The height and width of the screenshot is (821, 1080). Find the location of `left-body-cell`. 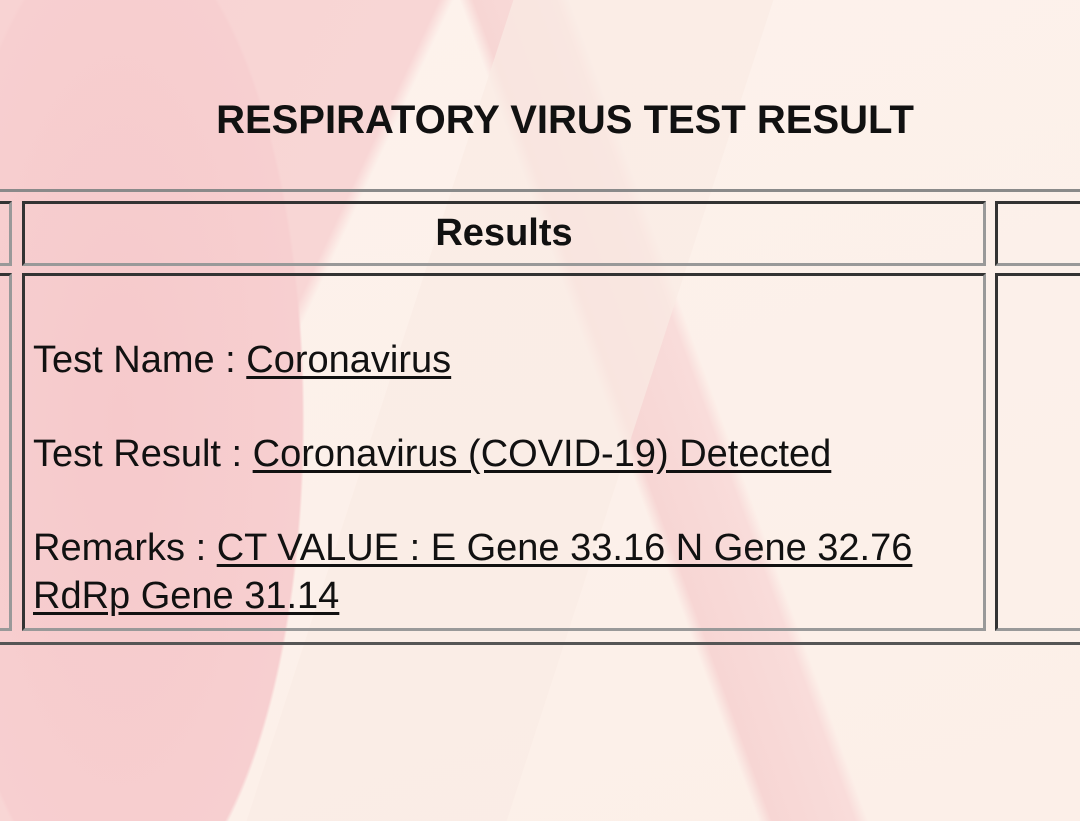

left-body-cell is located at coordinates (6, 452).